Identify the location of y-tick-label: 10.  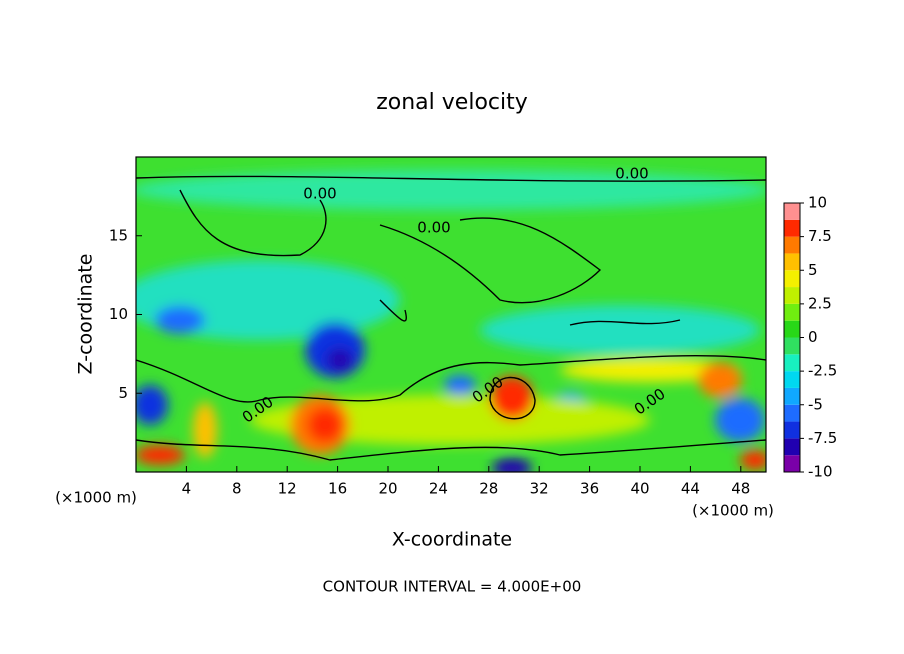
(118, 314).